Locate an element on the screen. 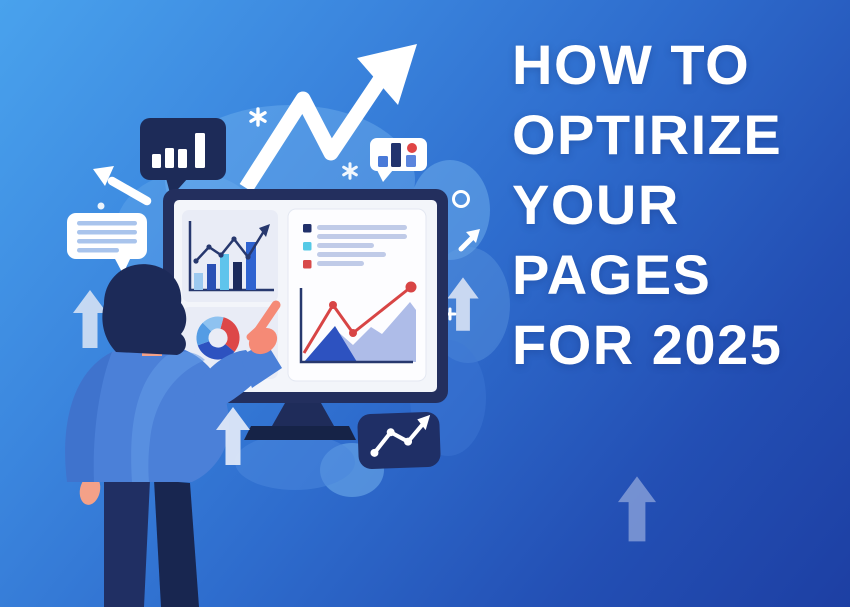  sleeve-cuff is located at coordinates (261, 365).